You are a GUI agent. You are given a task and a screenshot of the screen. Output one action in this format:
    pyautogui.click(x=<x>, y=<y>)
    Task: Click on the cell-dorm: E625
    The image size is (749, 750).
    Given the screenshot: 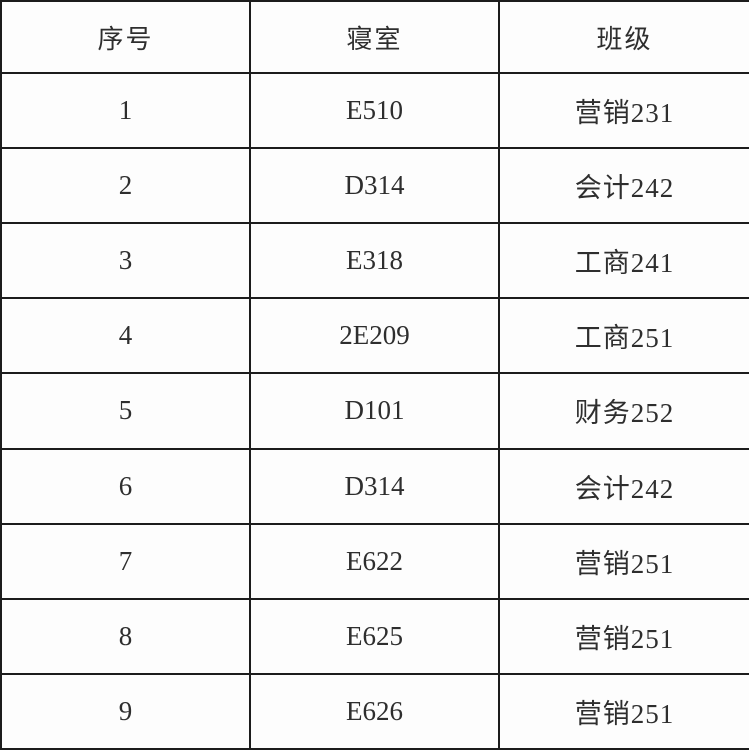 What is the action you would take?
    pyautogui.click(x=374, y=636)
    